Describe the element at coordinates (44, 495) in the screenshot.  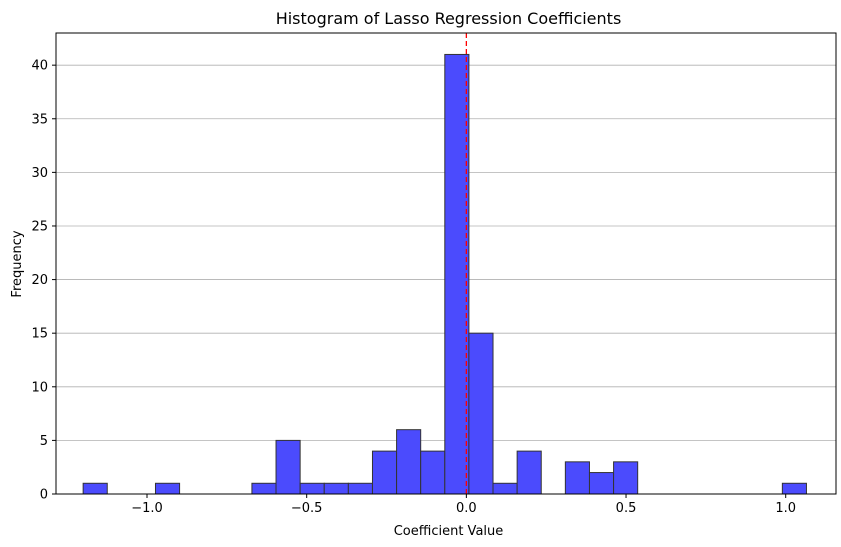
I see `y-tick-label: 0` at that location.